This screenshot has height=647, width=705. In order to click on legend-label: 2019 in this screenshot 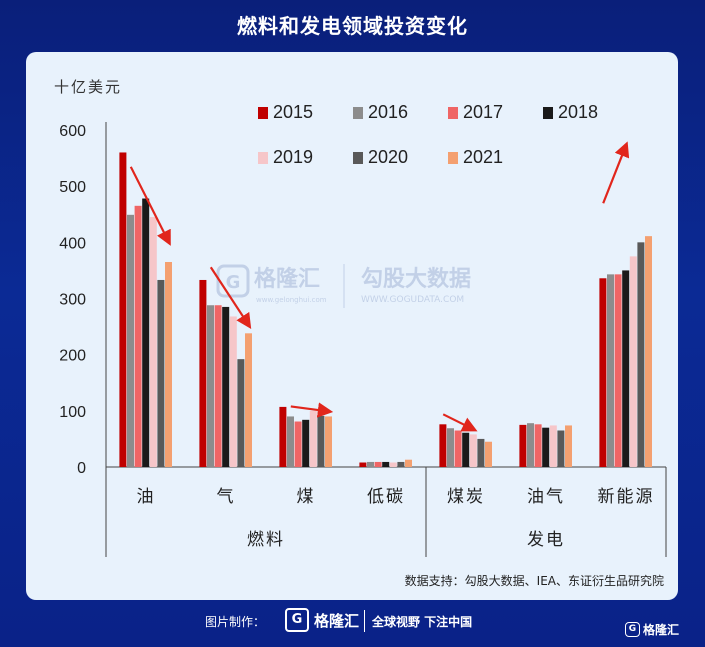, I will do `click(293, 157)`.